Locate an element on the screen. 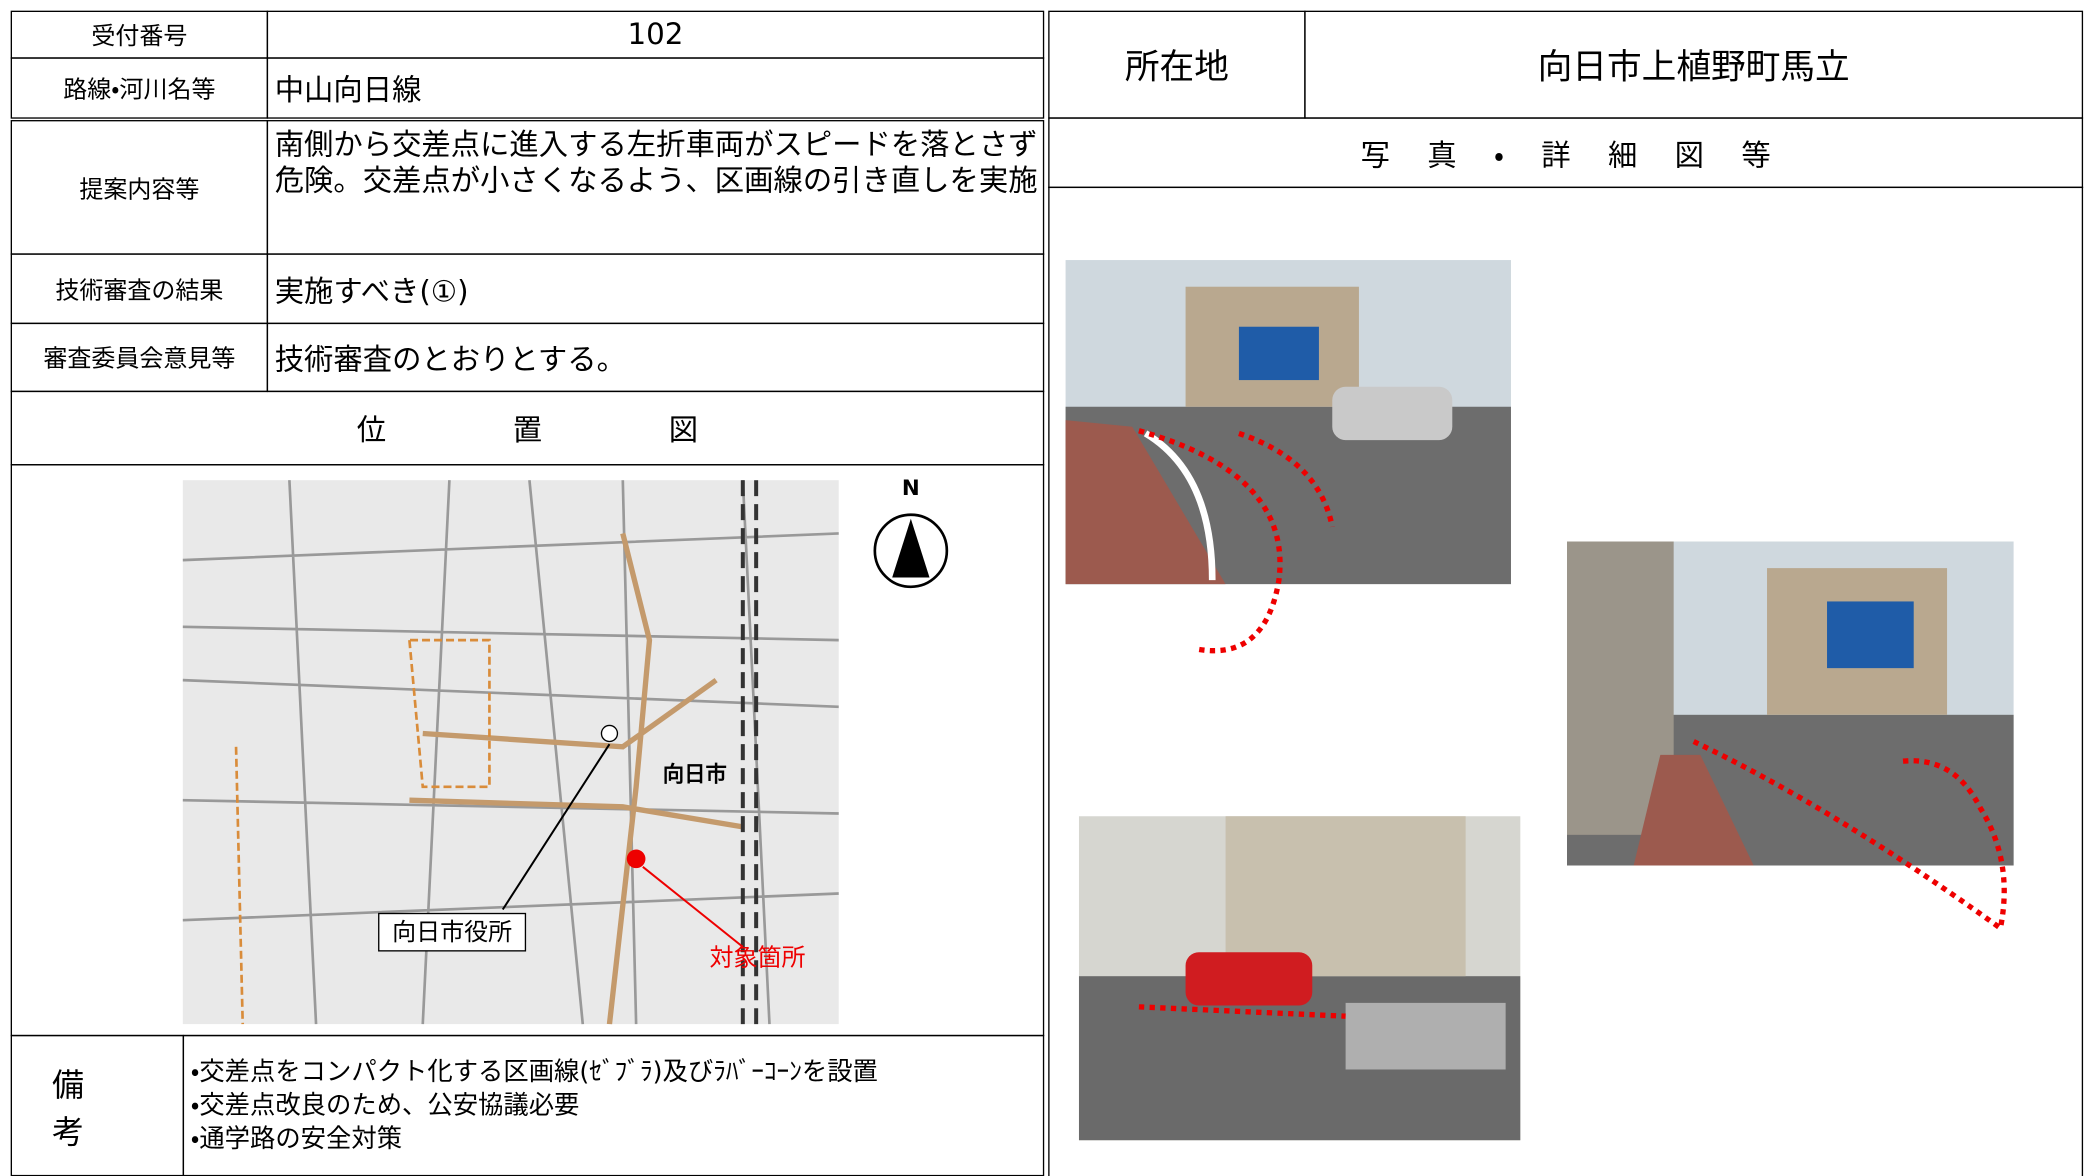 The image size is (2091, 1176). label: 所在地 is located at coordinates (1177, 64).